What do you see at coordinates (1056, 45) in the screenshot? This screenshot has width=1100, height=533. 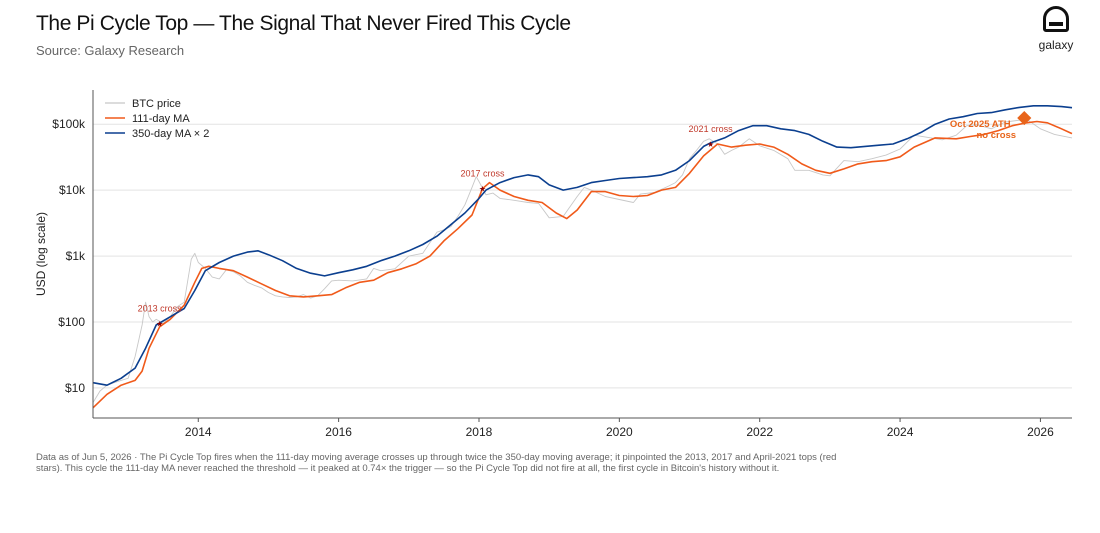 I see `galaxy-logo-text: galaxy` at bounding box center [1056, 45].